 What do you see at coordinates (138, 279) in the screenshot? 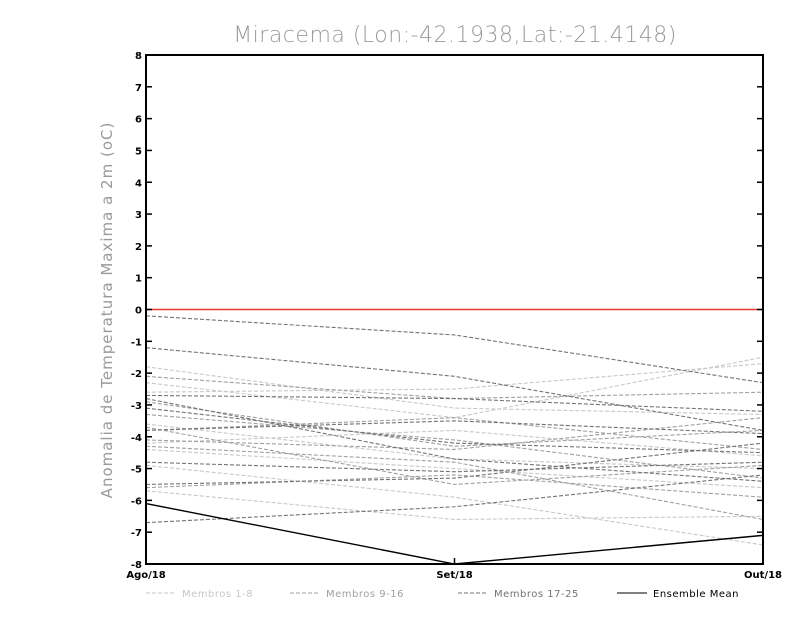
I see `y-tick-label: 1` at bounding box center [138, 279].